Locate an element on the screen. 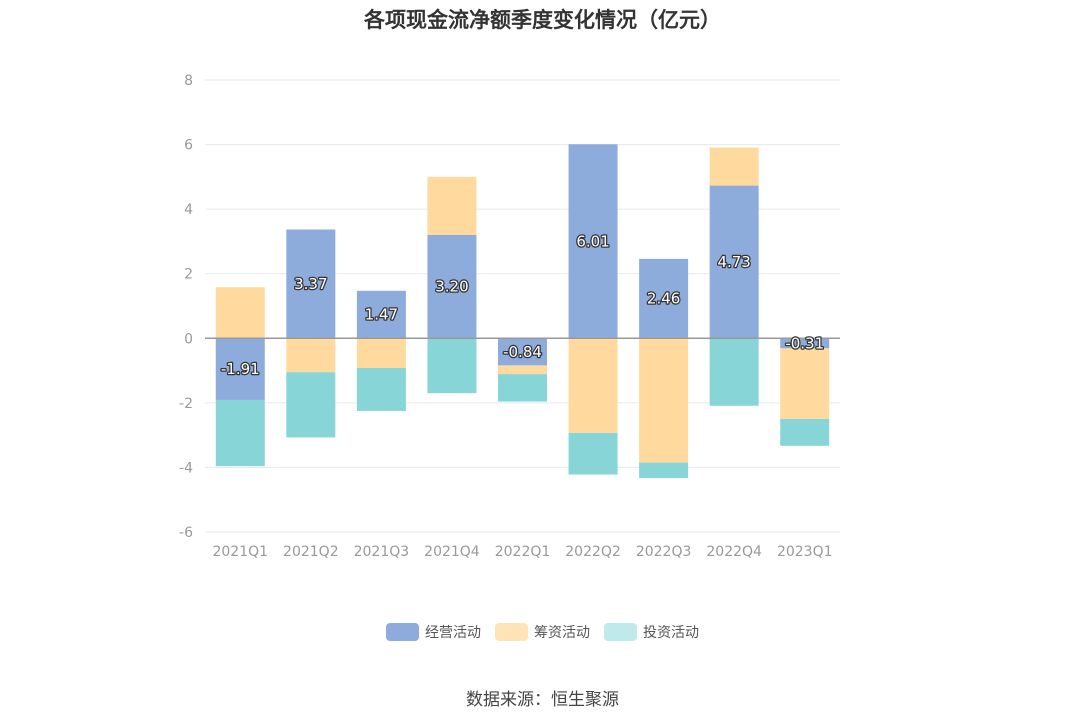  data-label: 3.20 is located at coordinates (451, 287).